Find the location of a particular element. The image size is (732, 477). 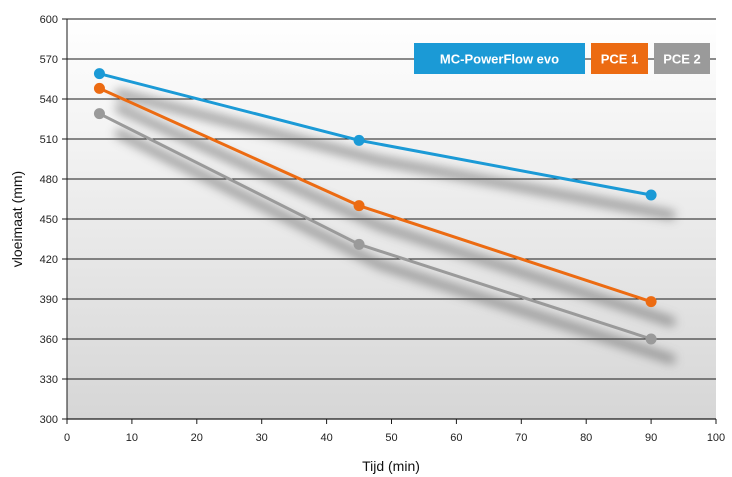

x-tick-label-40: 40 is located at coordinates (326, 438).